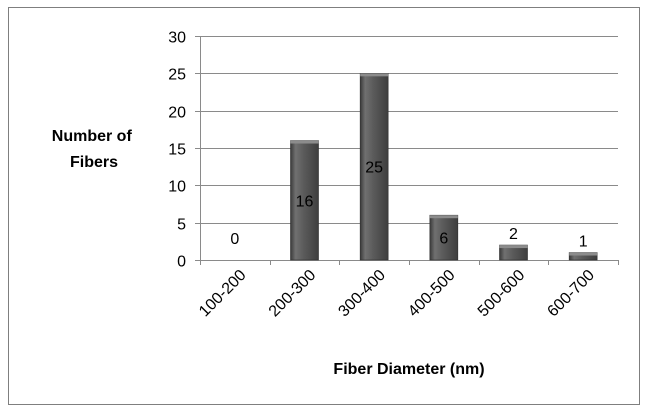  I want to click on data-label: 6, so click(443, 239).